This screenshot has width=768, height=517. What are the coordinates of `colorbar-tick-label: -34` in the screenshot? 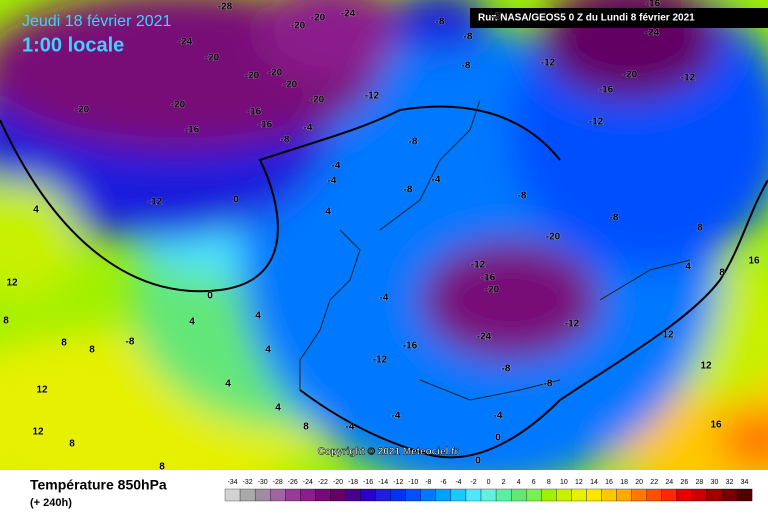 It's located at (232, 482).